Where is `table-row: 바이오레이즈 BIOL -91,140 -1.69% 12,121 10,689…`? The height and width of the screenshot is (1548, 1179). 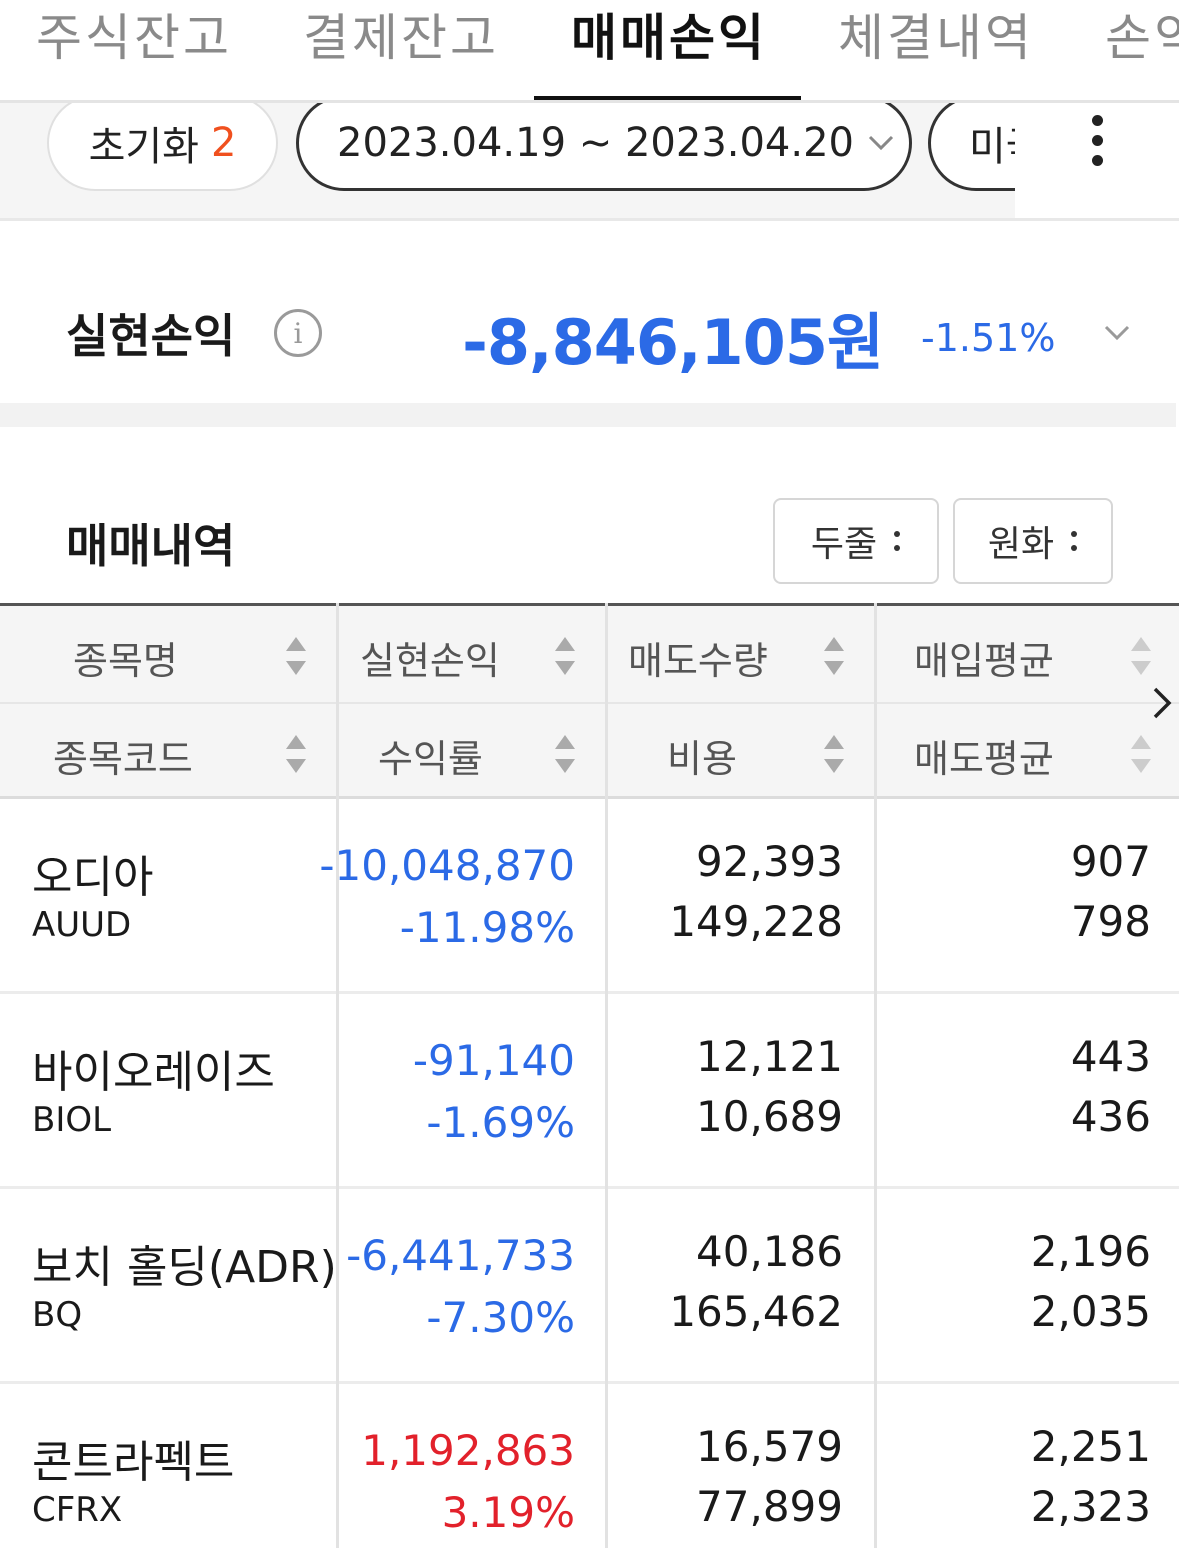
table-row: 바이오레이즈 BIOL -91,140 -1.69% 12,121 10,689… is located at coordinates (589, 1091).